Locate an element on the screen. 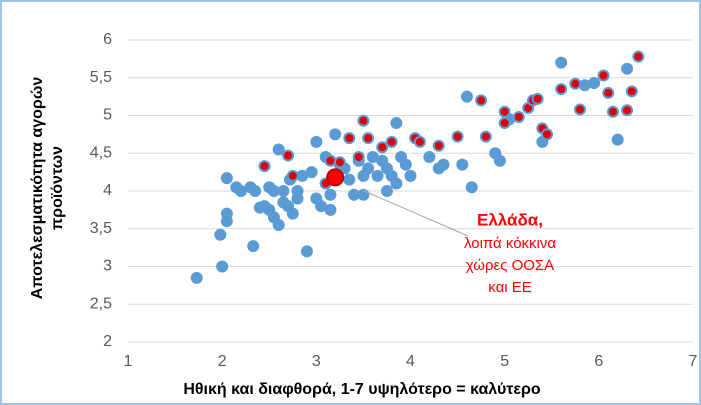 The height and width of the screenshot is (405, 701). x-tick-label: 2 is located at coordinates (222, 361).